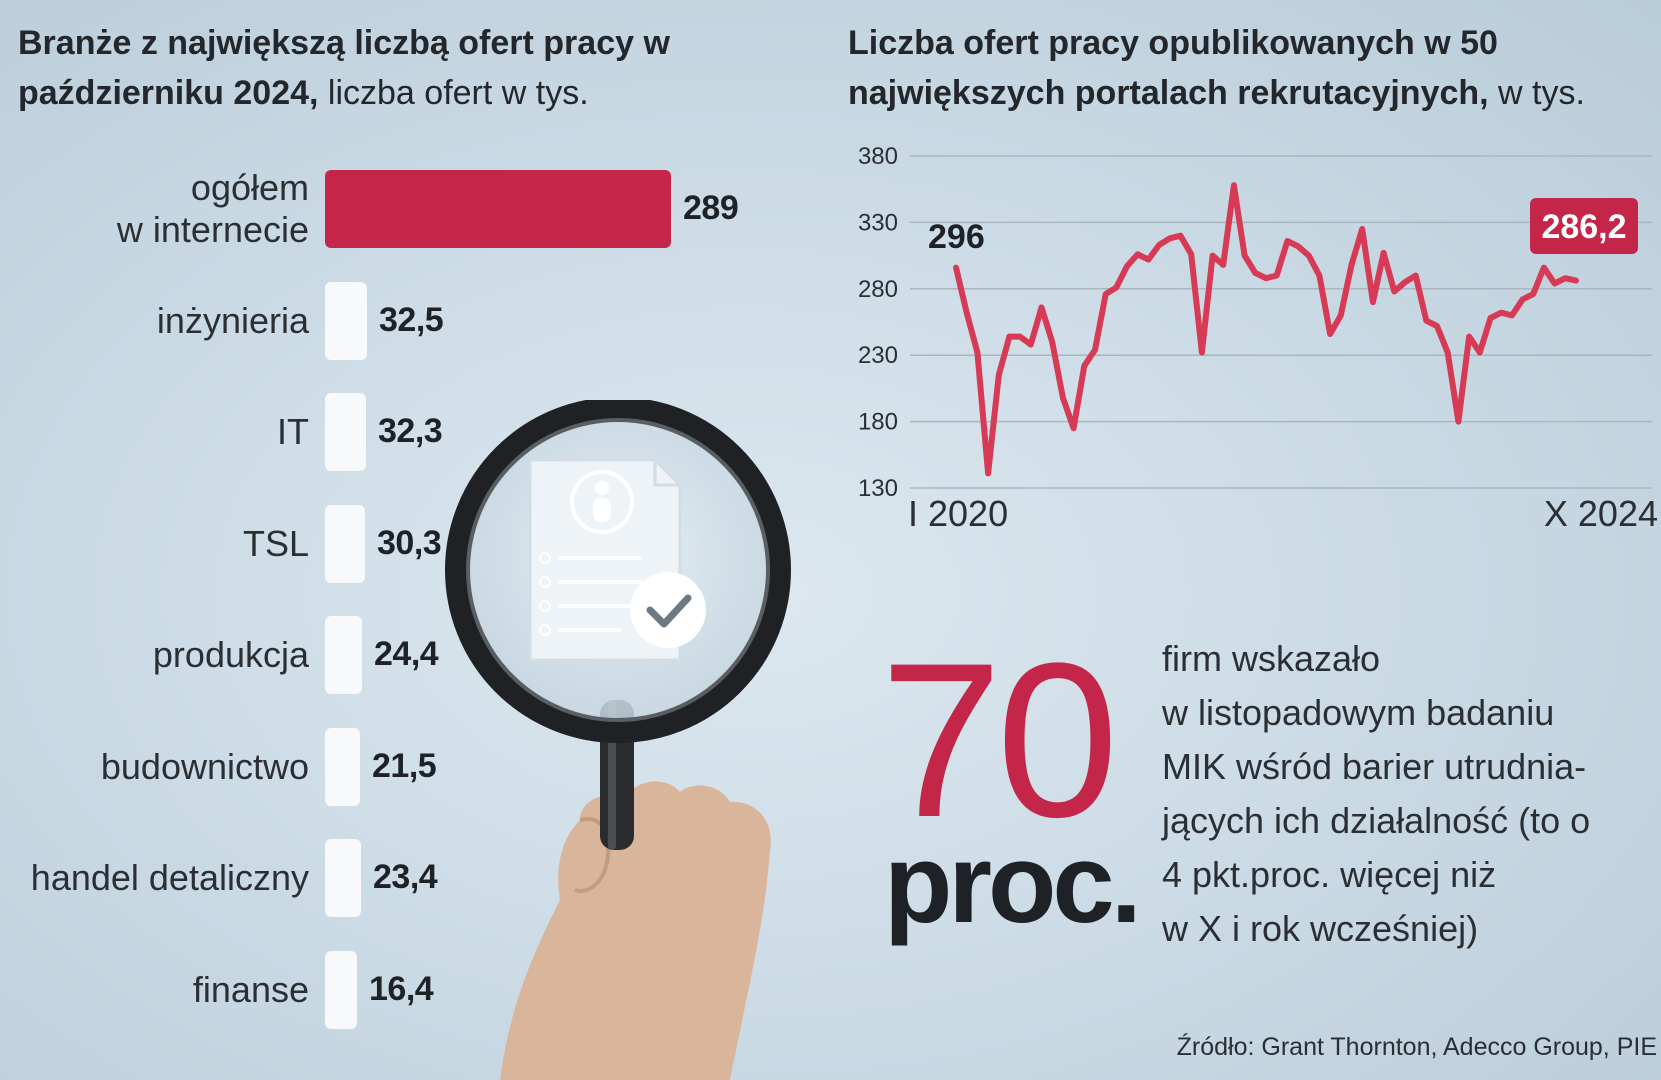 Image resolution: width=1661 pixels, height=1080 pixels. What do you see at coordinates (401, 988) in the screenshot?
I see `bar-value-label: 16,4` at bounding box center [401, 988].